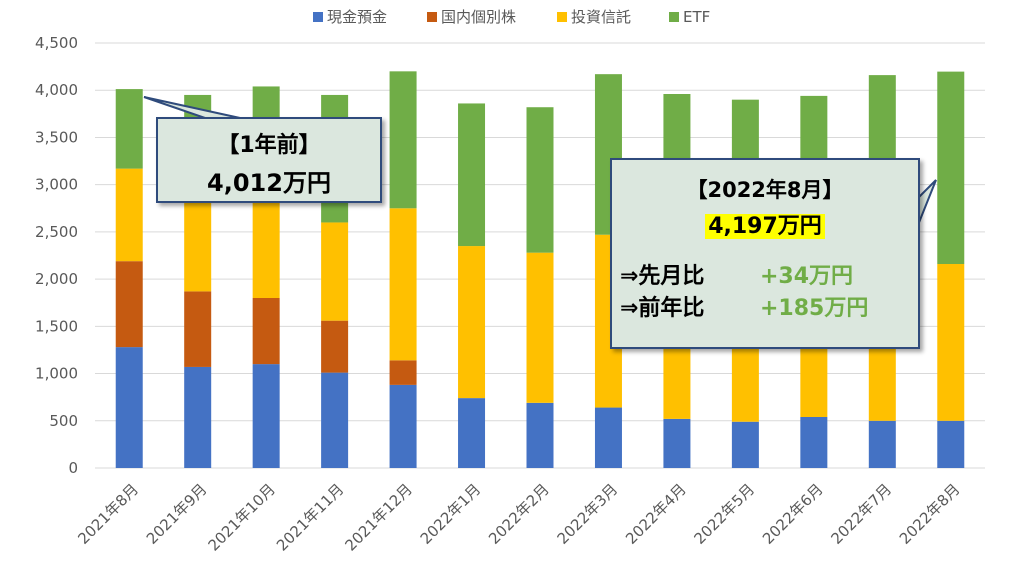  Describe the element at coordinates (108, 514) in the screenshot. I see `x-tick-label: 2021年8月` at that location.